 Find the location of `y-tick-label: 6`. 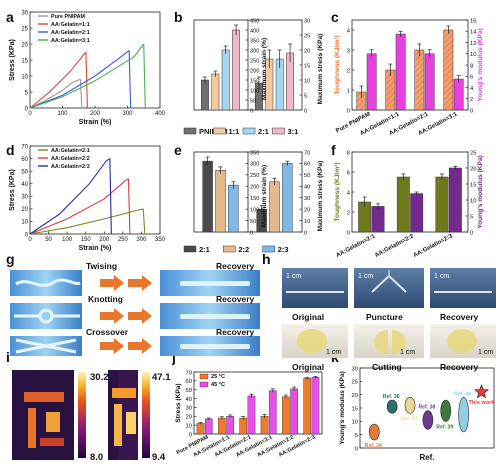

y-tick-label: 6 is located at coordinates (471, 78).